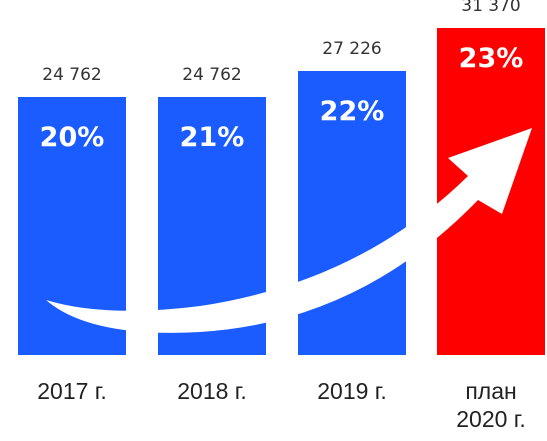  I want to click on x-tick-label: 2018 г., so click(212, 391).